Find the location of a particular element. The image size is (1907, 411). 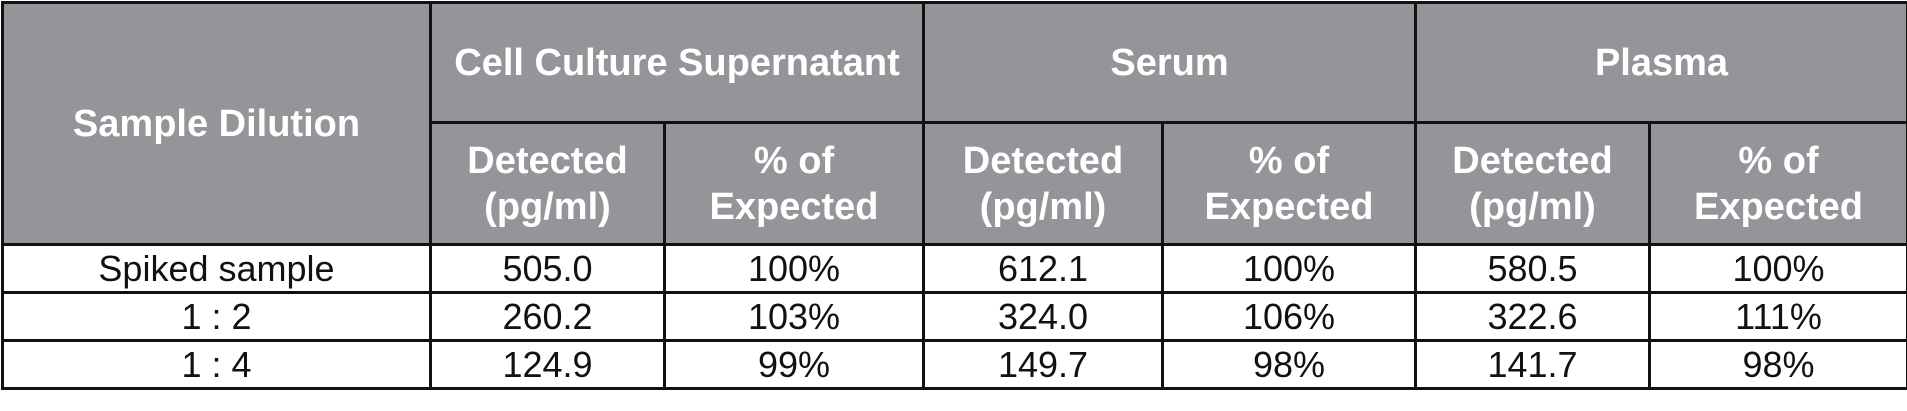

row-label: 1 : 4 is located at coordinates (217, 365).